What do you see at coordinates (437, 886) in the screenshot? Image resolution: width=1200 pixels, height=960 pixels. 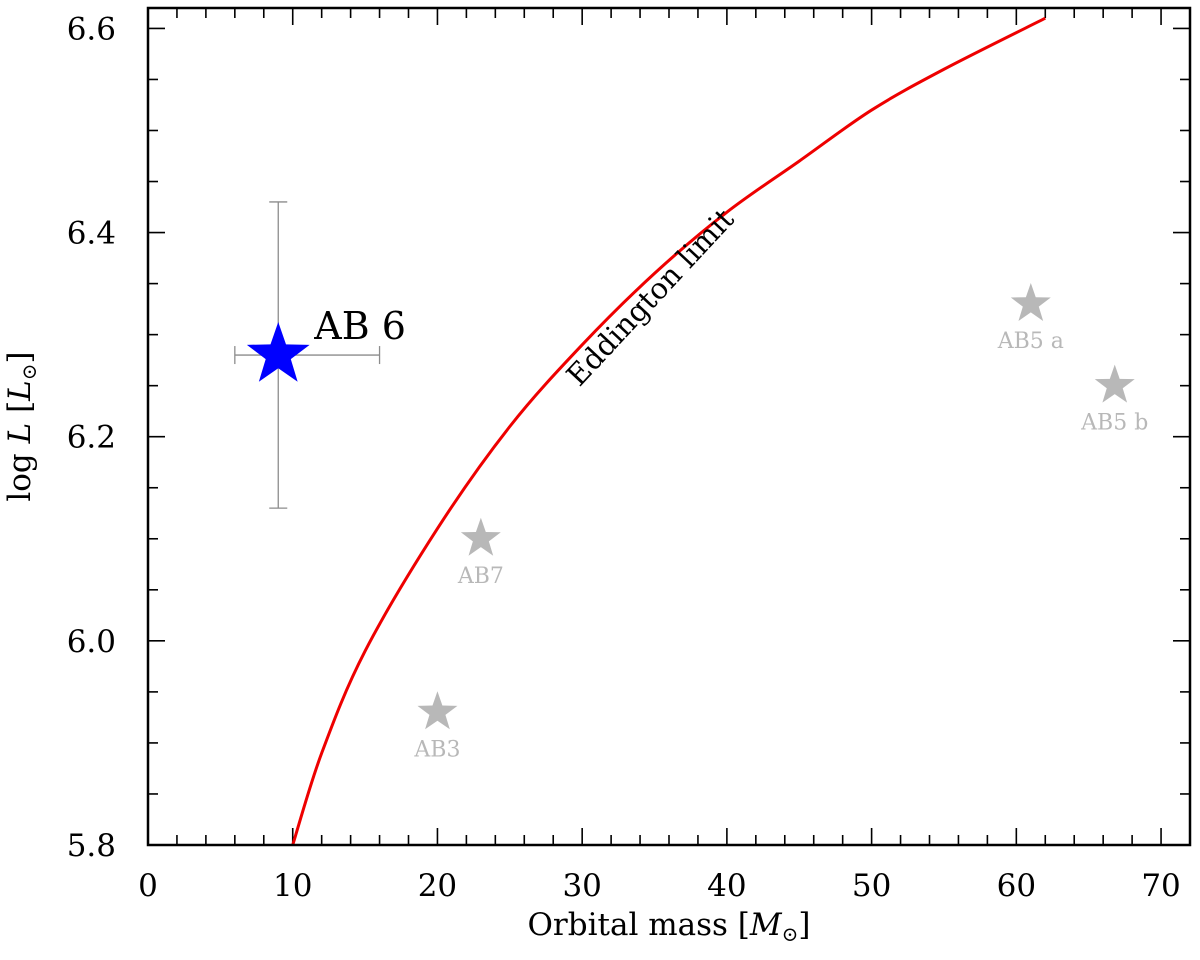 I see `x-tick-label: 20` at bounding box center [437, 886].